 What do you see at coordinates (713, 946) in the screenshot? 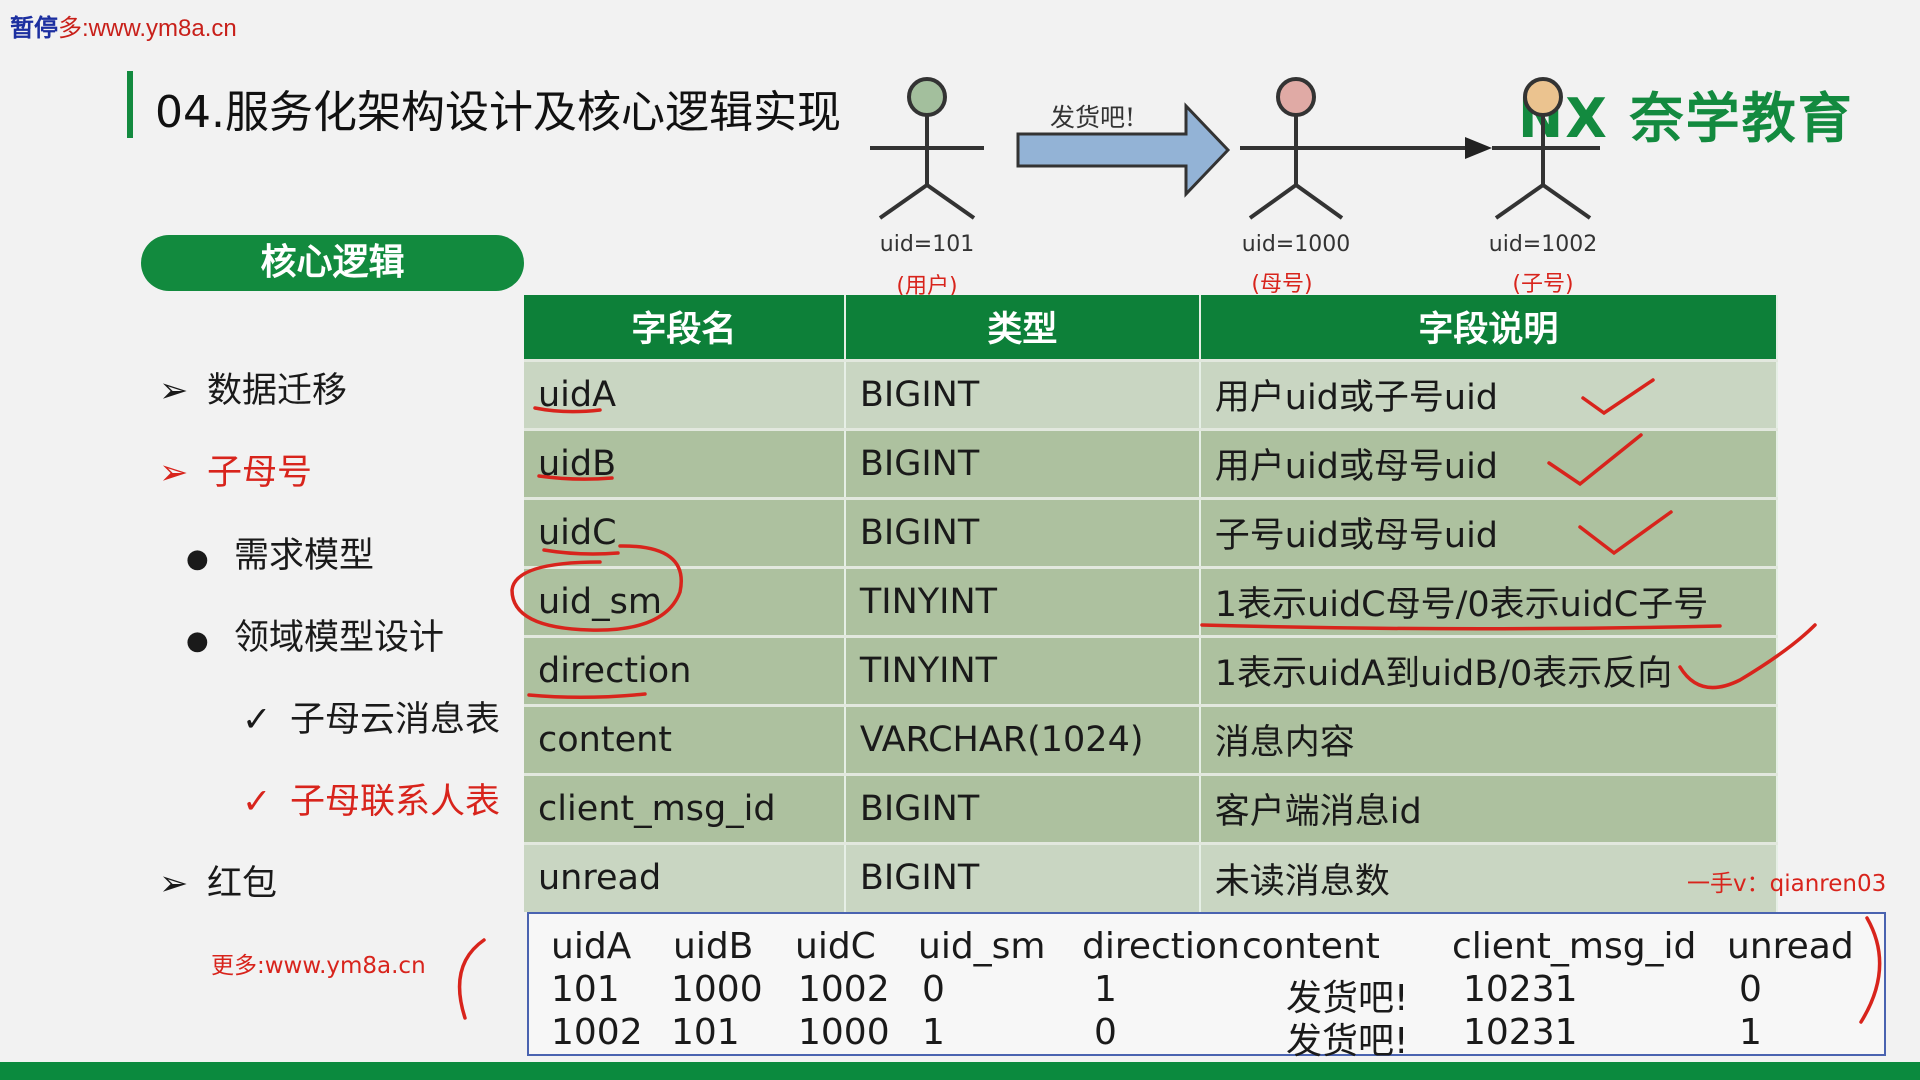
I see `example-header: uidB` at bounding box center [713, 946].